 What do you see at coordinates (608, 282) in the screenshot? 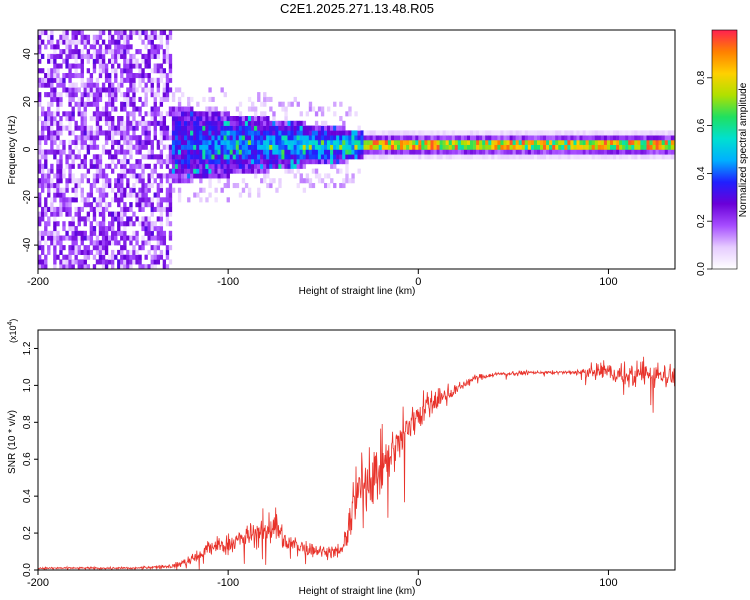
I see `x-tick-label: 100` at bounding box center [608, 282].